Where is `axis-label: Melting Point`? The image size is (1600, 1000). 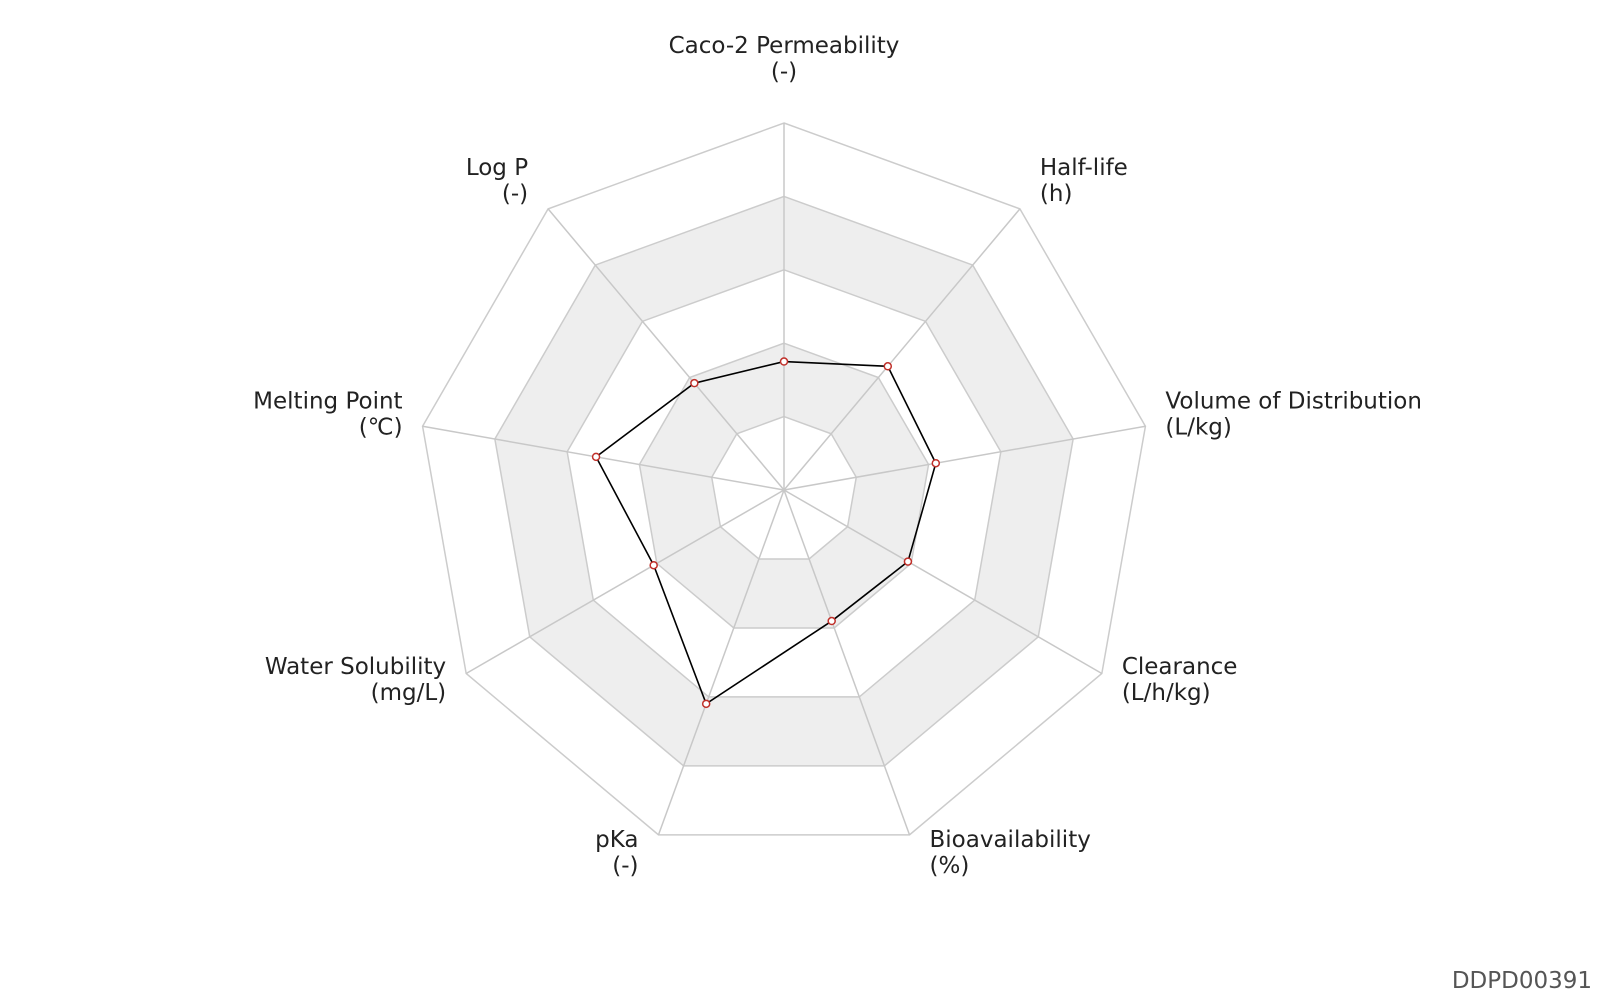
axis-label: Melting Point is located at coordinates (327, 402).